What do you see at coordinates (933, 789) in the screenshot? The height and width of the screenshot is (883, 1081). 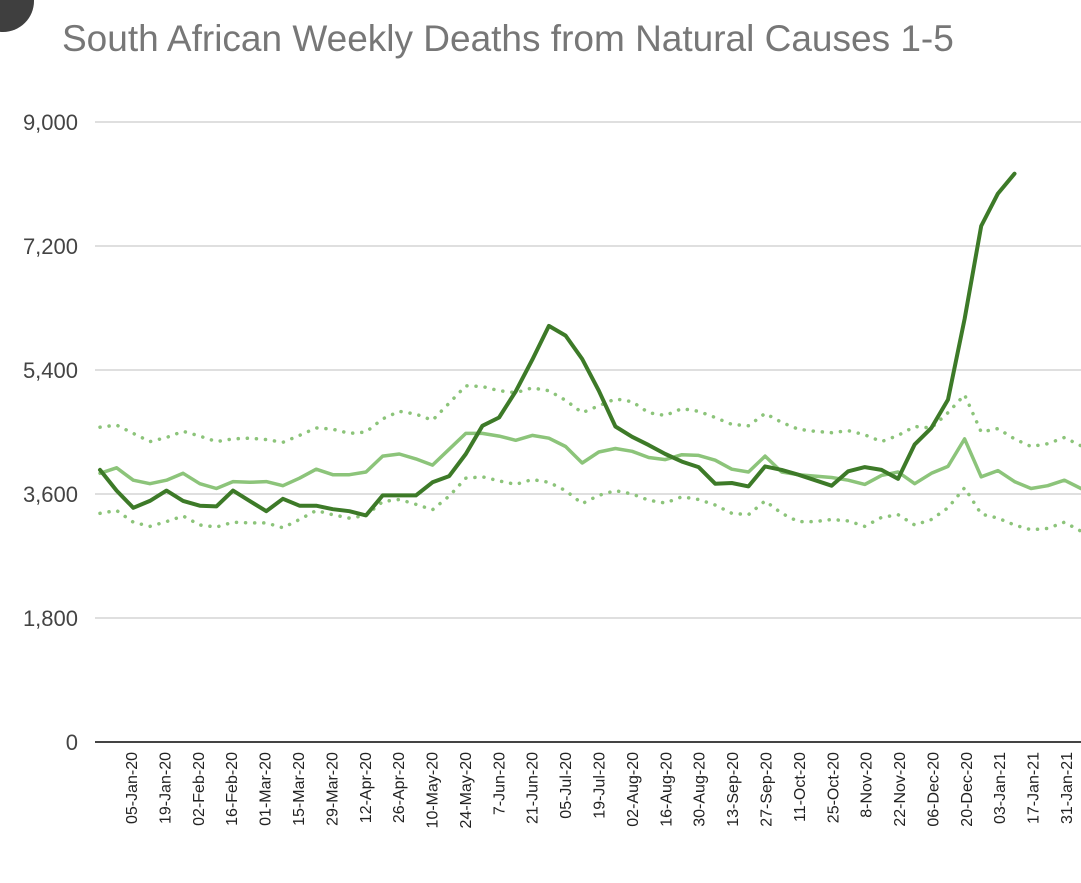 I see `x-tick-label: 06-Dec-20` at bounding box center [933, 789].